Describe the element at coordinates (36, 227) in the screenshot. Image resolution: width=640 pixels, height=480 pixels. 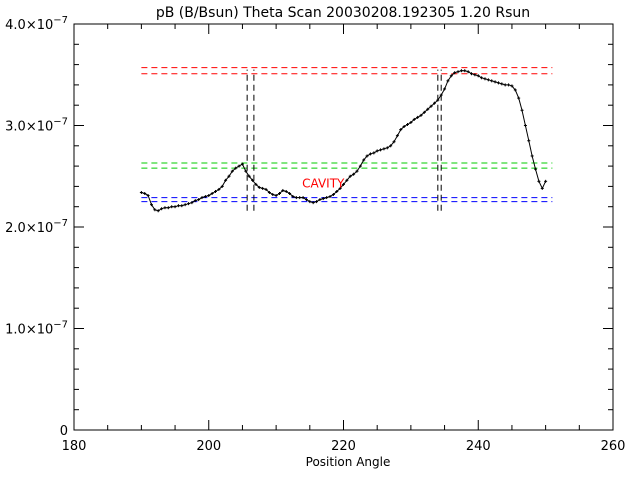
I see `y-tick-label: 2.0×10⁻⁷` at that location.